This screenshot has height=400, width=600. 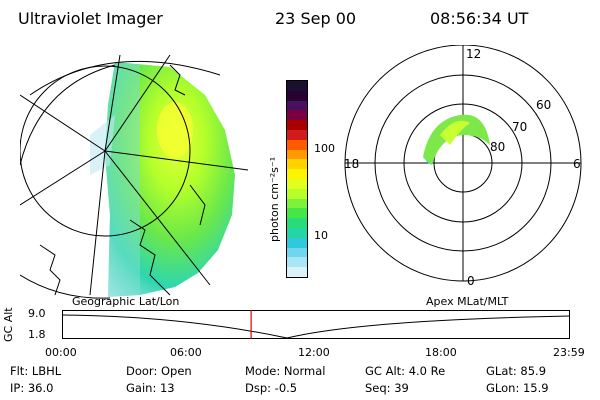 What do you see at coordinates (32, 388) in the screenshot?
I see `ip-info: IP: 36.0` at bounding box center [32, 388].